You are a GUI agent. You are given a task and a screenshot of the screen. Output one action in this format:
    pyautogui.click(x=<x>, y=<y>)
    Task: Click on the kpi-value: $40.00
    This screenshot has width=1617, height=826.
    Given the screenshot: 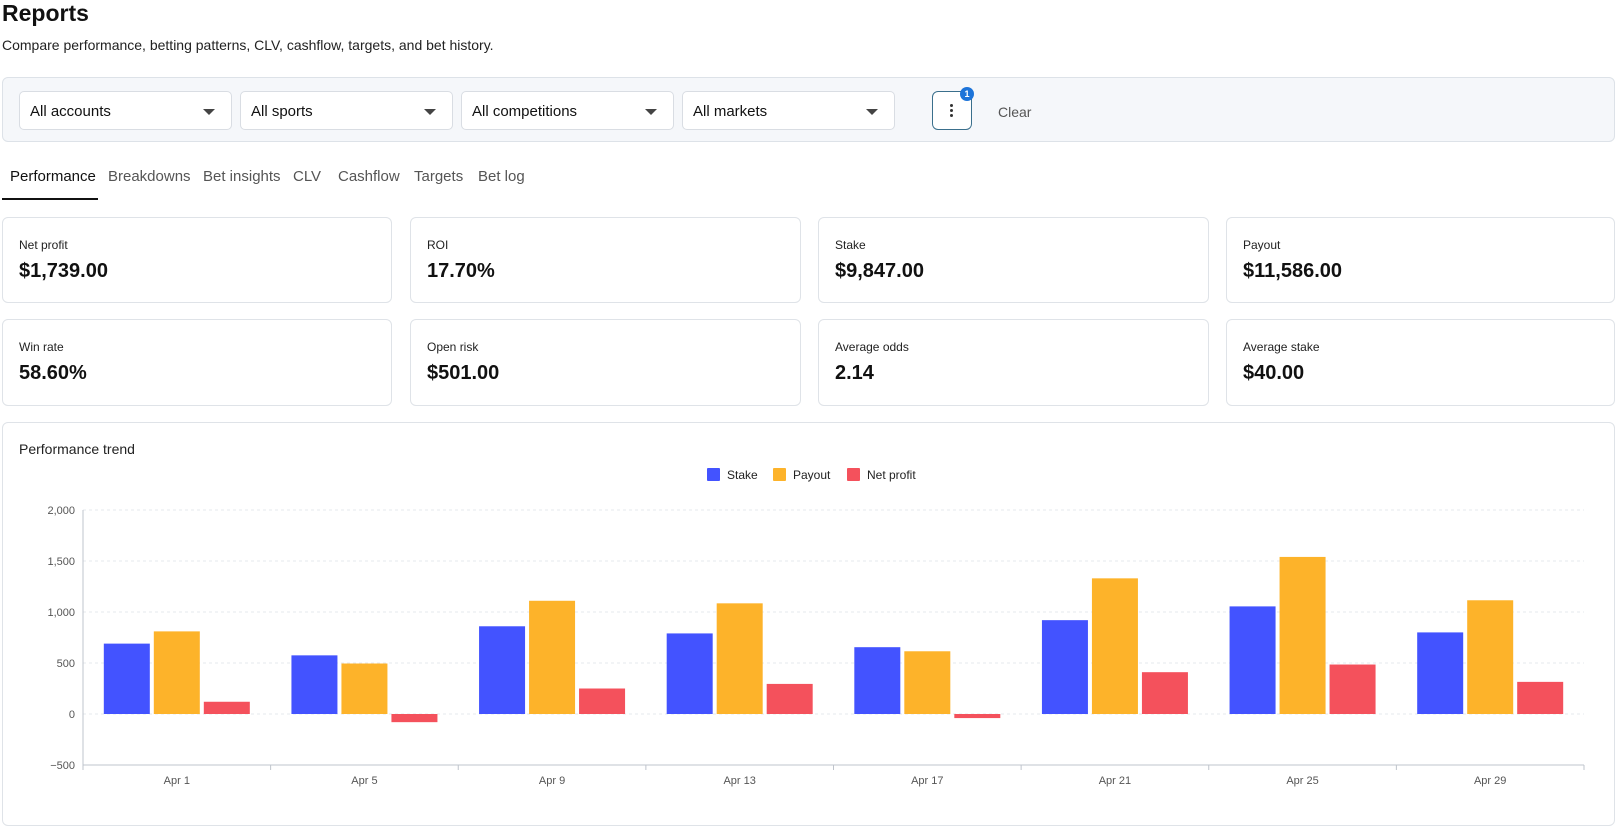 What is the action you would take?
    pyautogui.click(x=1274, y=373)
    